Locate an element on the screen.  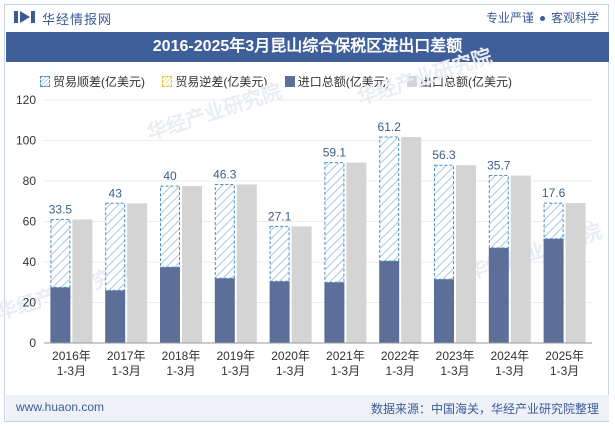
x-tick-label-period-5: 1-3月 is located at coordinates (345, 371).